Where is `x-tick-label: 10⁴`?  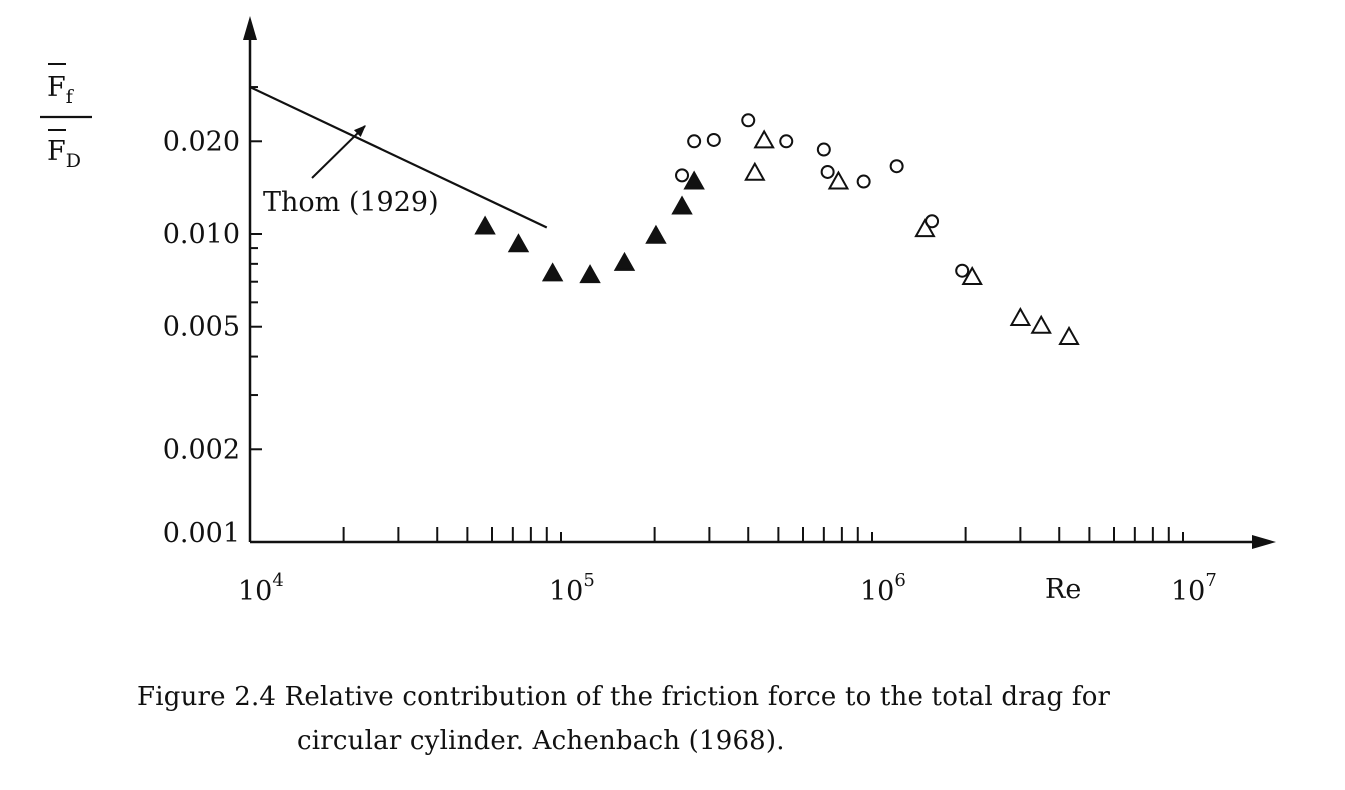 x-tick-label: 10⁴ is located at coordinates (261, 588).